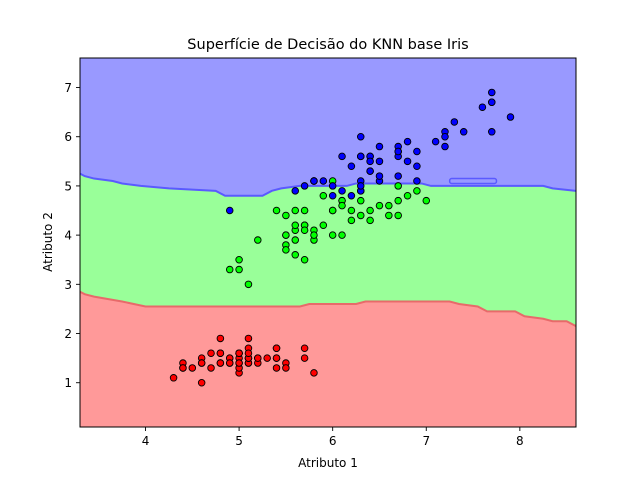 The height and width of the screenshot is (480, 640). Describe the element at coordinates (328, 309) in the screenshot. I see `boundary-red-green` at that location.